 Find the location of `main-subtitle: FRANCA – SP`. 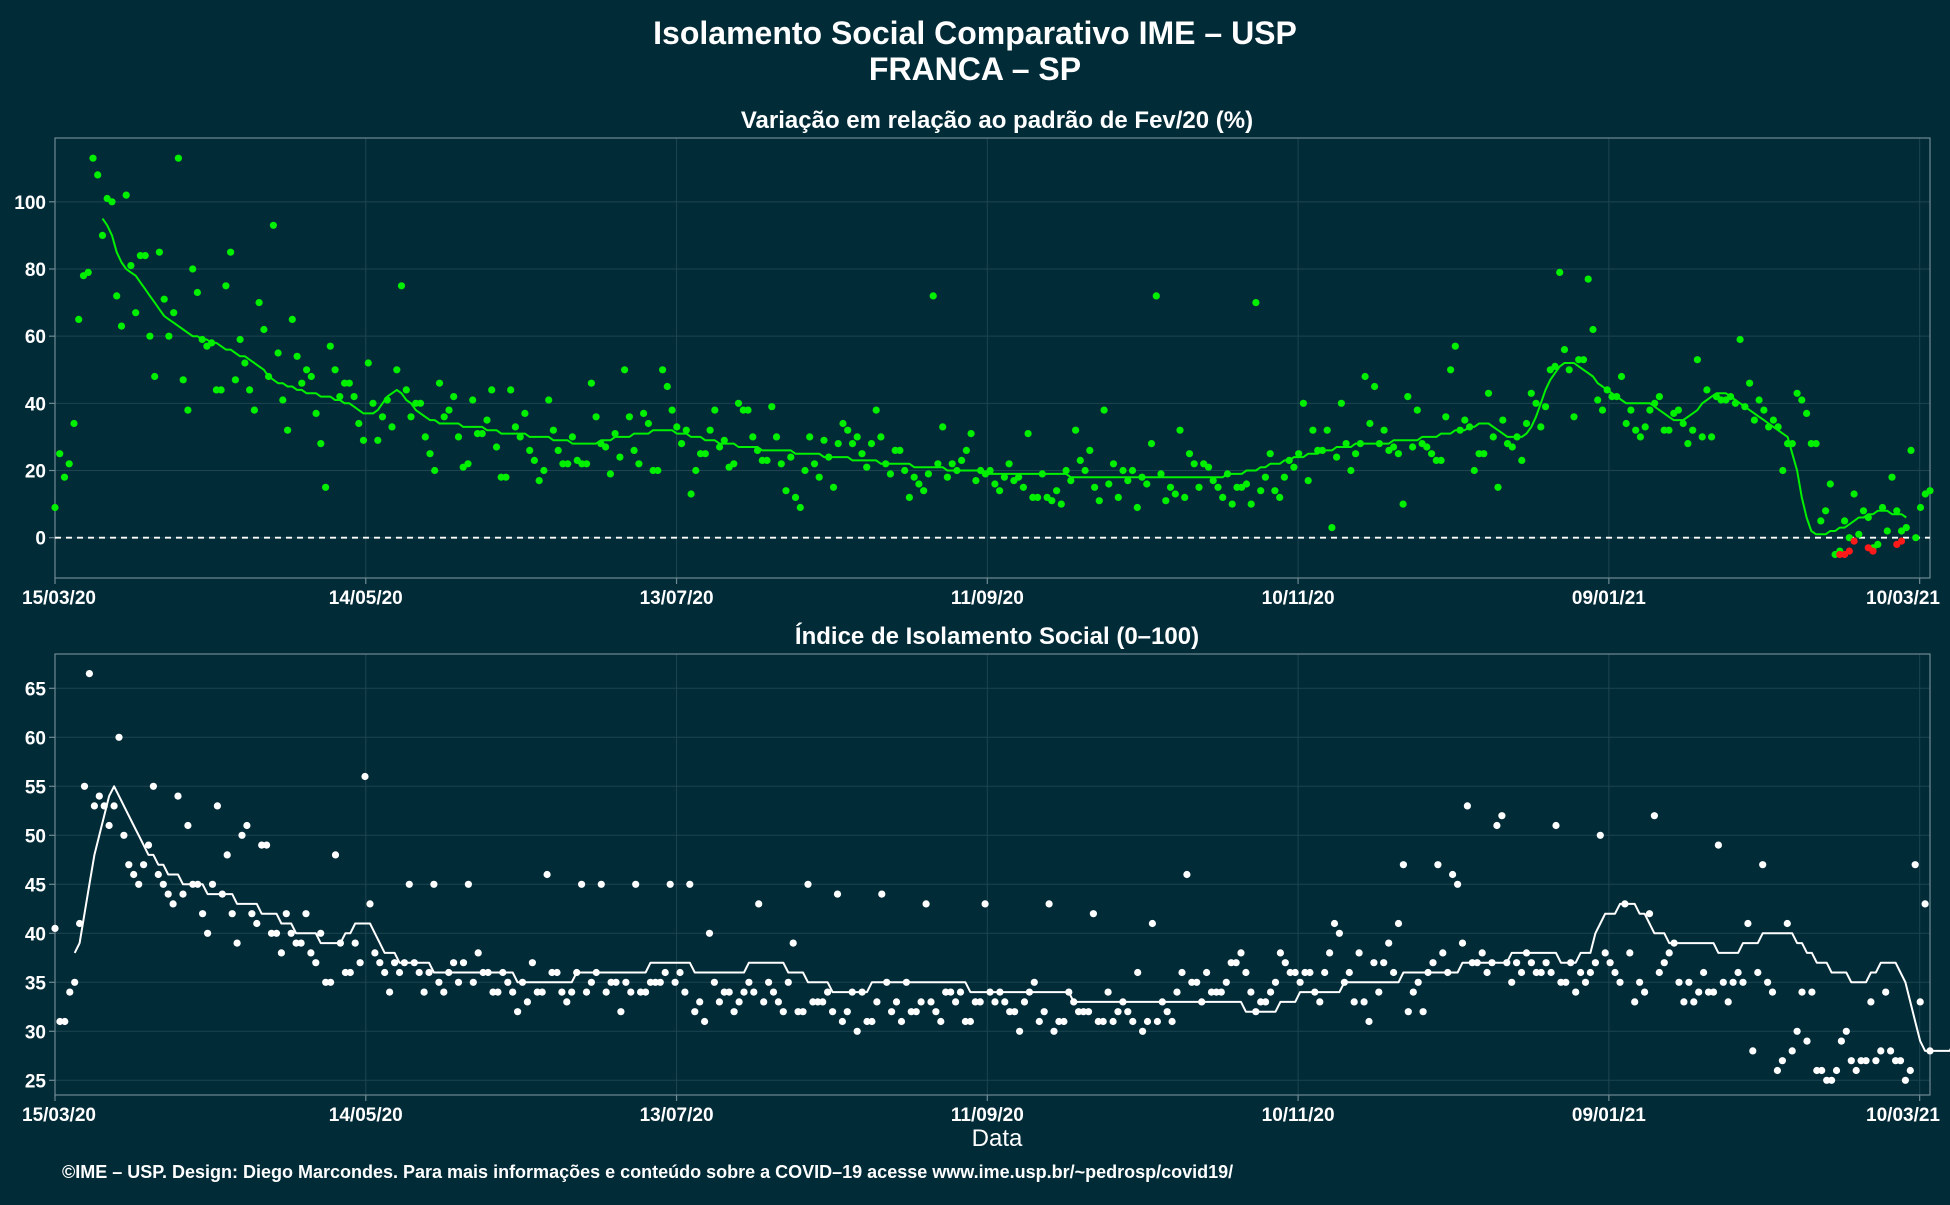

main-subtitle: FRANCA – SP is located at coordinates (975, 69).